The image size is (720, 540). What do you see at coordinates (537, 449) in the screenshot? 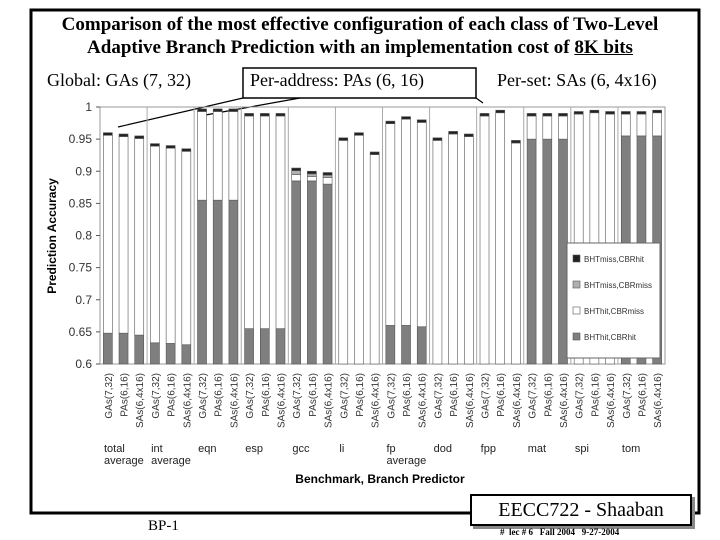
I see `group-label: mat` at bounding box center [537, 449].